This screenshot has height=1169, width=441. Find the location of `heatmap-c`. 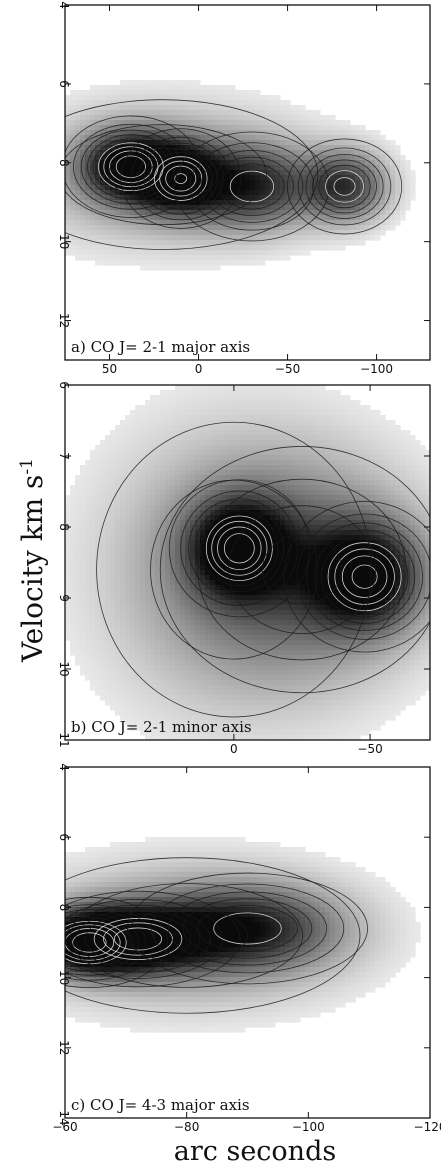

heatmap-c is located at coordinates (243, 935).